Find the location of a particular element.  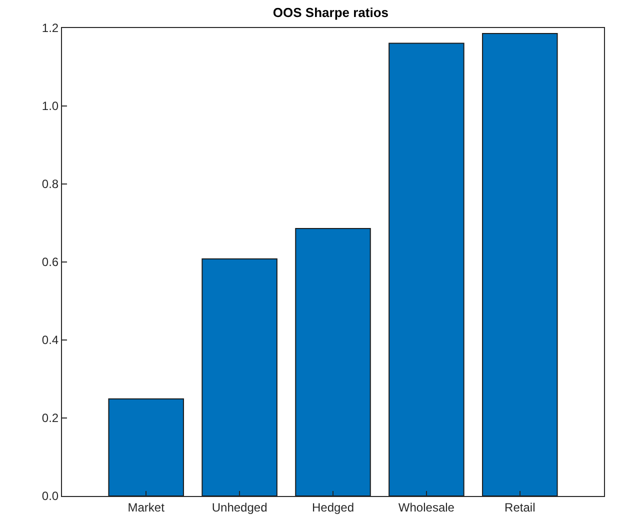

x-tick-label: Unhedged is located at coordinates (240, 507).